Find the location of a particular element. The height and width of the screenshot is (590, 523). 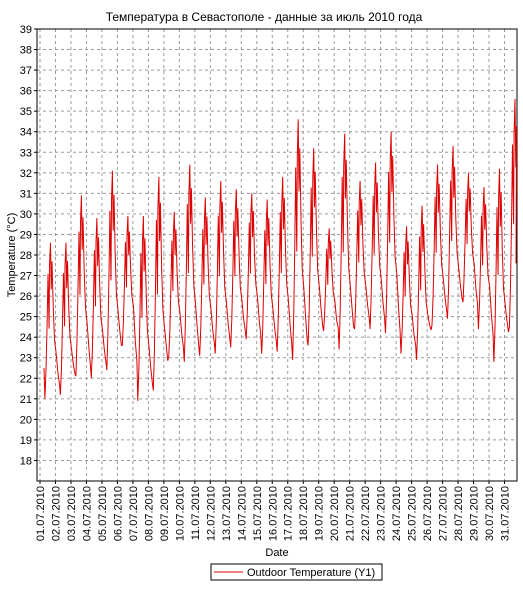

y-tick-label: 36 is located at coordinates (26, 92).